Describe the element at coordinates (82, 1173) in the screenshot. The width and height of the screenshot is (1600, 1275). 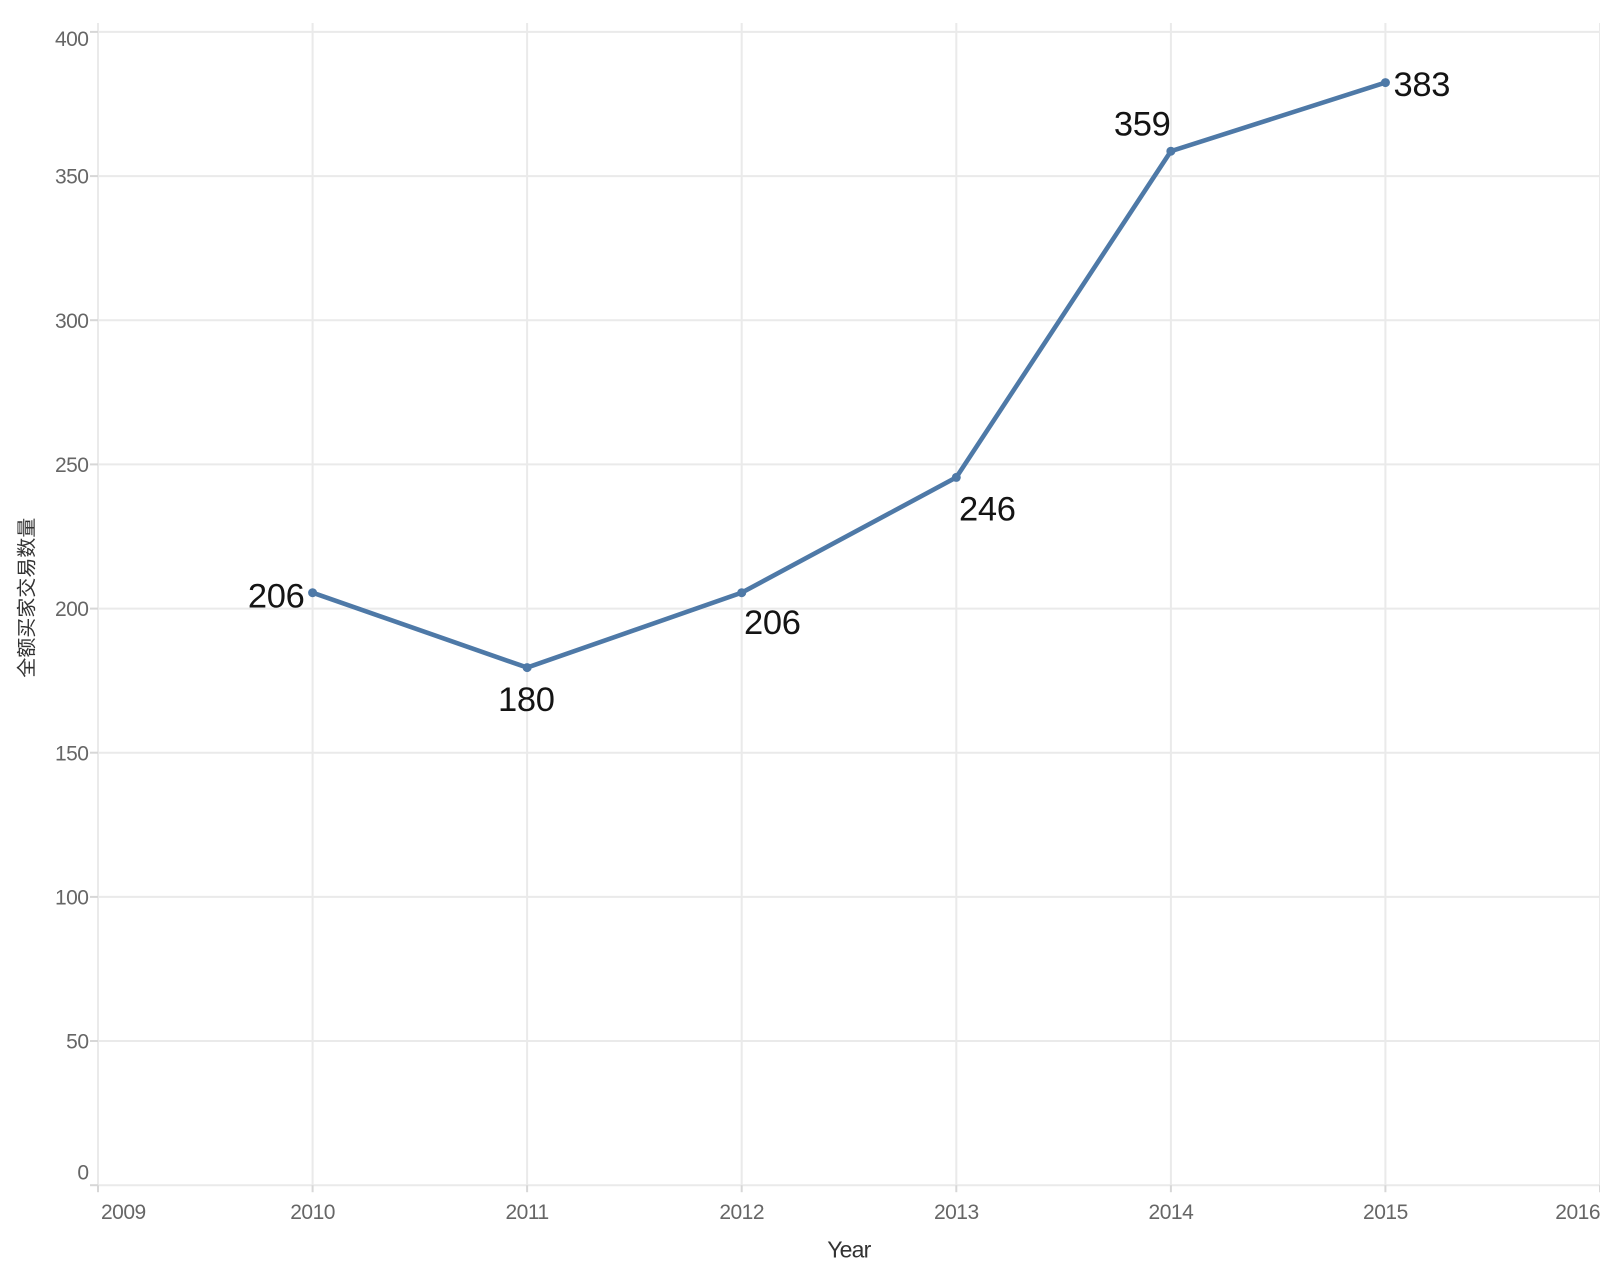
I see `svg-text: 0` at that location.